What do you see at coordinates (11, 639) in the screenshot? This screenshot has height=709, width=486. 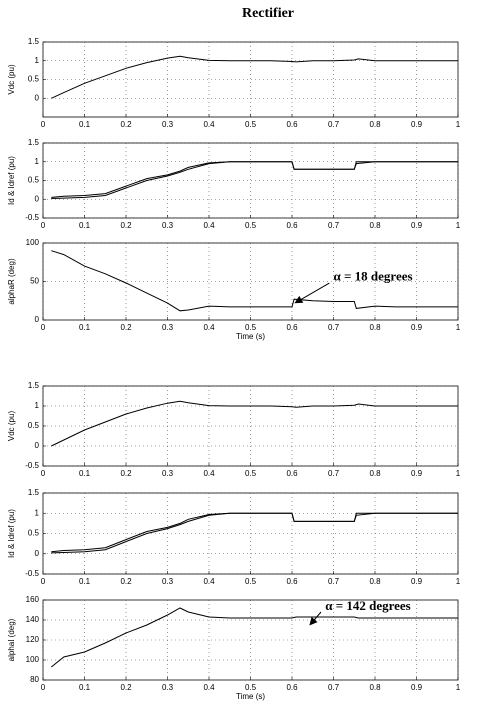 I see `y-axis-label: alphaI (deg)` at bounding box center [11, 639].